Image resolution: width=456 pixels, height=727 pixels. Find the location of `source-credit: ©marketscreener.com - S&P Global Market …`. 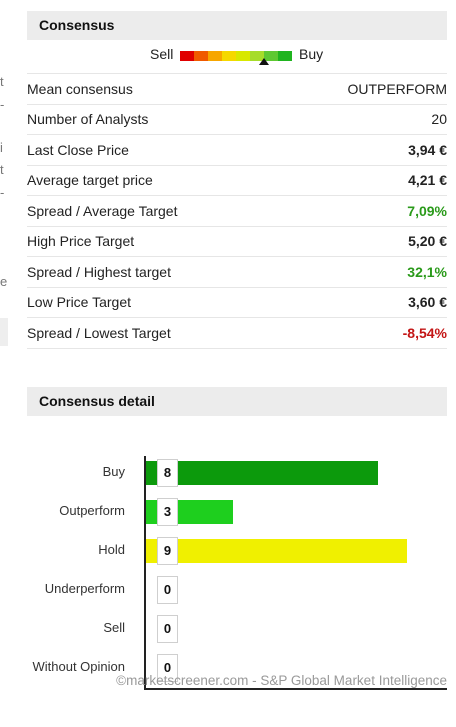

source-credit: ©marketscreener.com - S&P Global Market … is located at coordinates (281, 680).